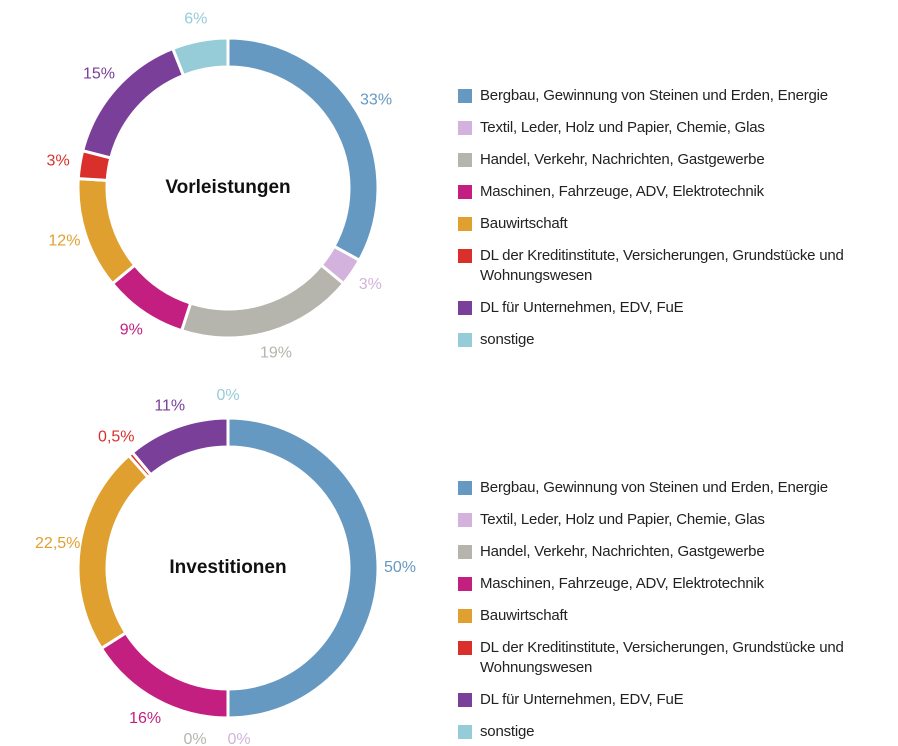  I want to click on chart-title: Vorleistungen, so click(227, 187).